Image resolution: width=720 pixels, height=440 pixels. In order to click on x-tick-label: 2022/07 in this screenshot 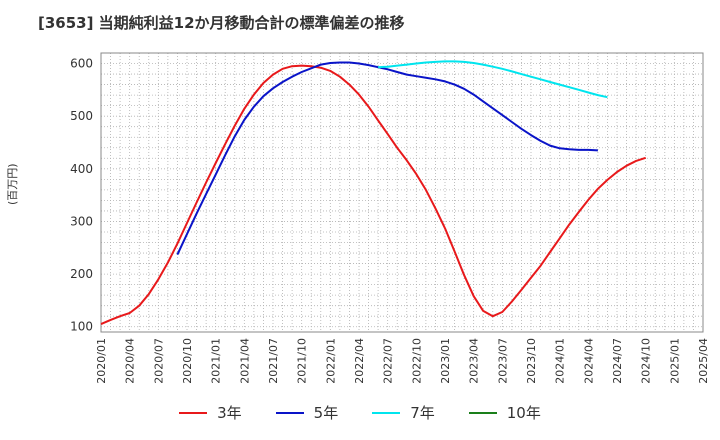, I will do `click(388, 361)`.